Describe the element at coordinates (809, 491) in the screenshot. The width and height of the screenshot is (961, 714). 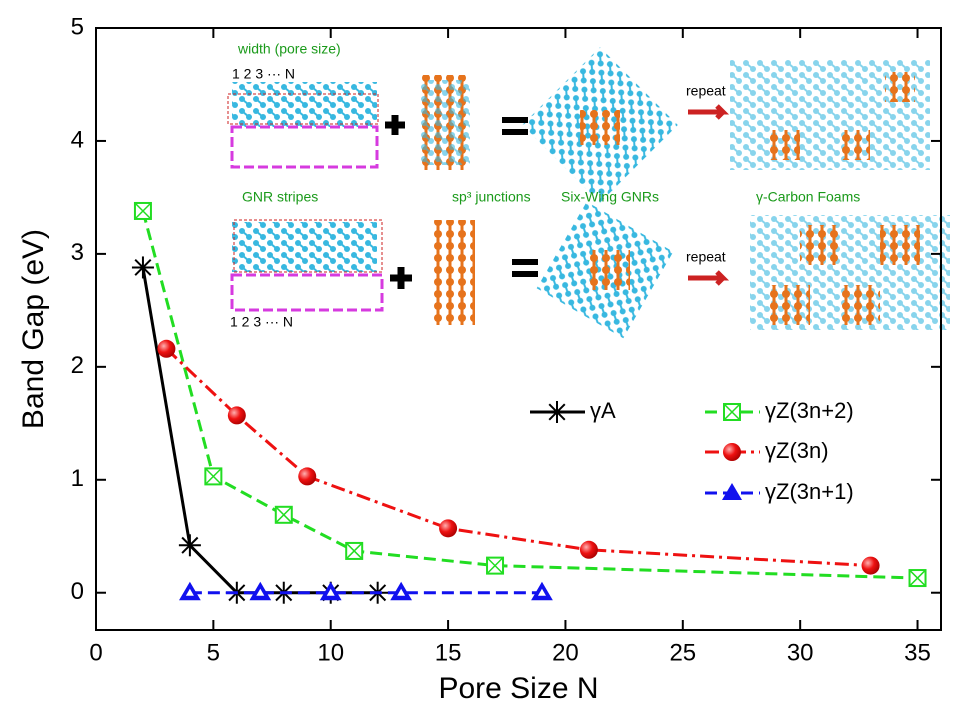
I see `legend-label: γZ(3n+1)` at that location.